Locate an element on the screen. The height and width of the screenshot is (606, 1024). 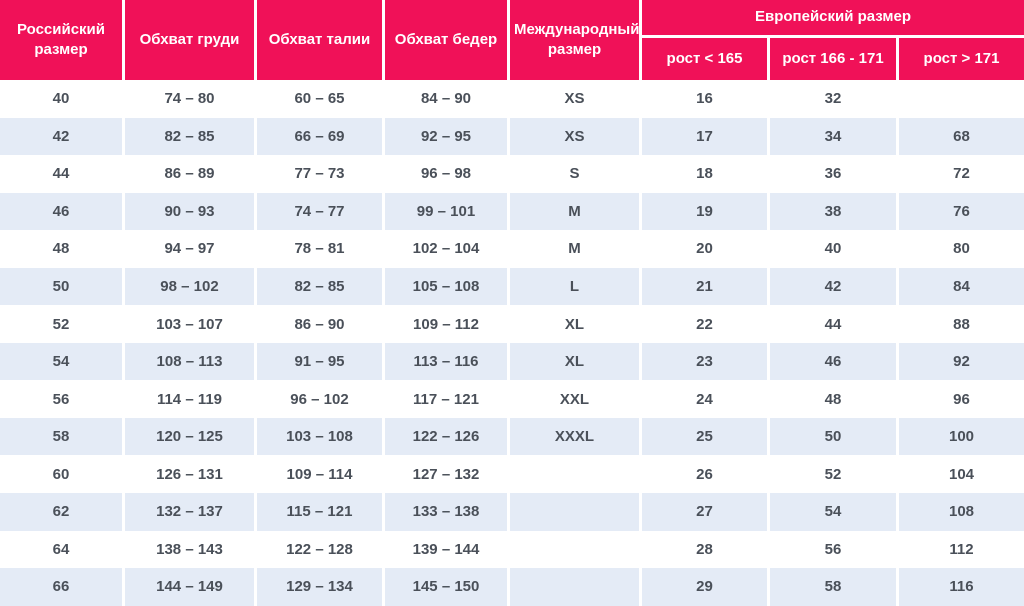
table-cell: 102 – 104 is located at coordinates (447, 249).